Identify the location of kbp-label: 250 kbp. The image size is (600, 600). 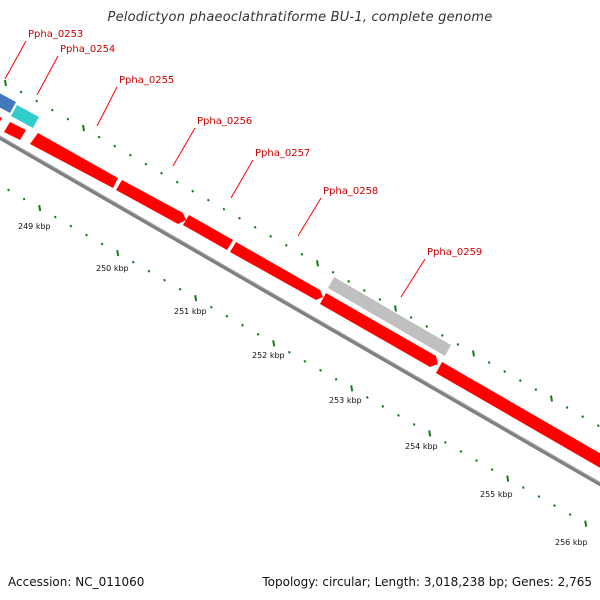
(112, 268).